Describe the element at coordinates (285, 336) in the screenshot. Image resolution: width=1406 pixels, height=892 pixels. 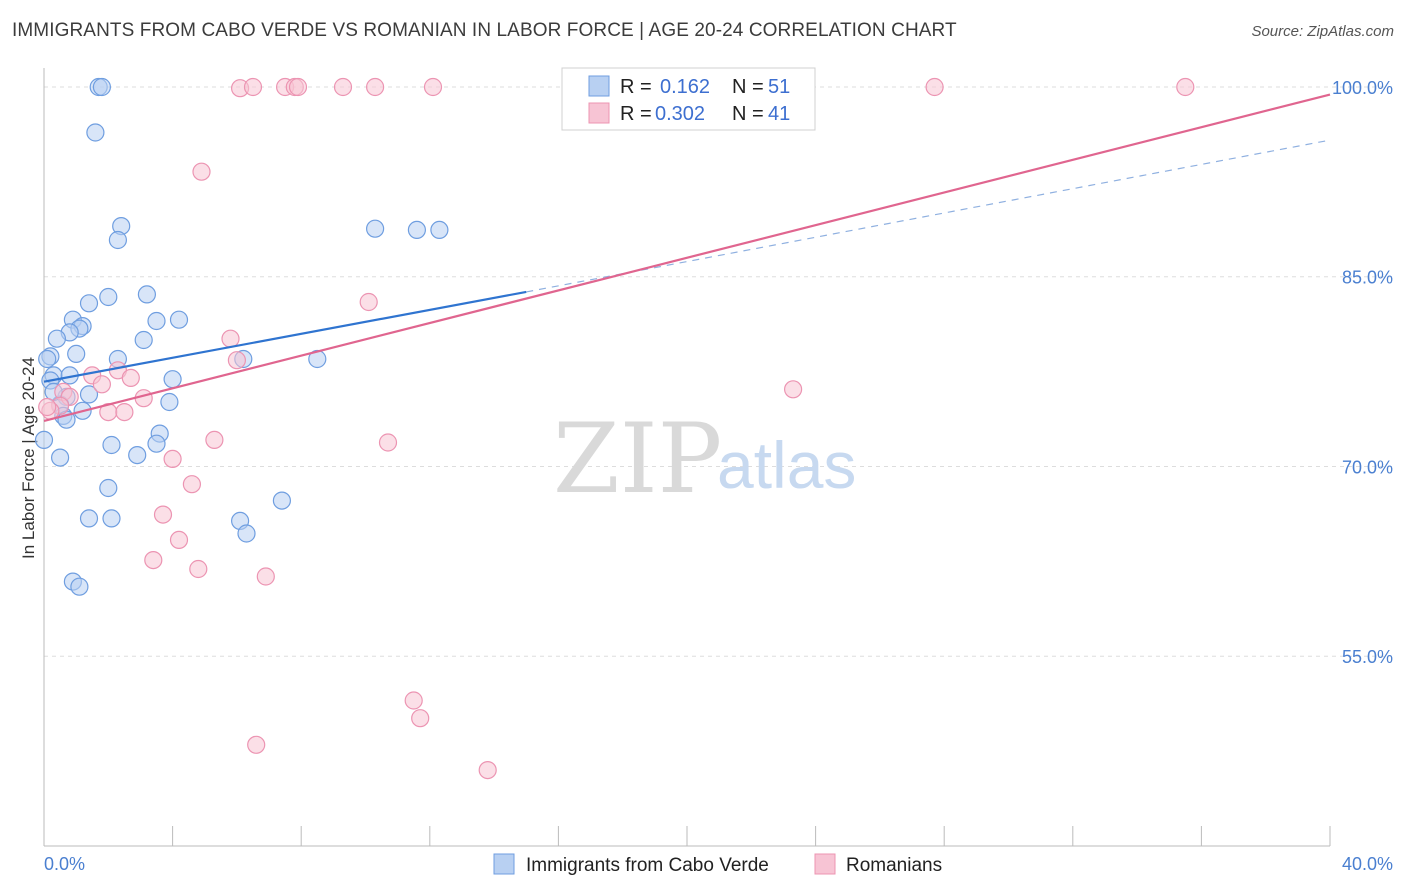
I see `trend-line-cabo-verde` at that location.